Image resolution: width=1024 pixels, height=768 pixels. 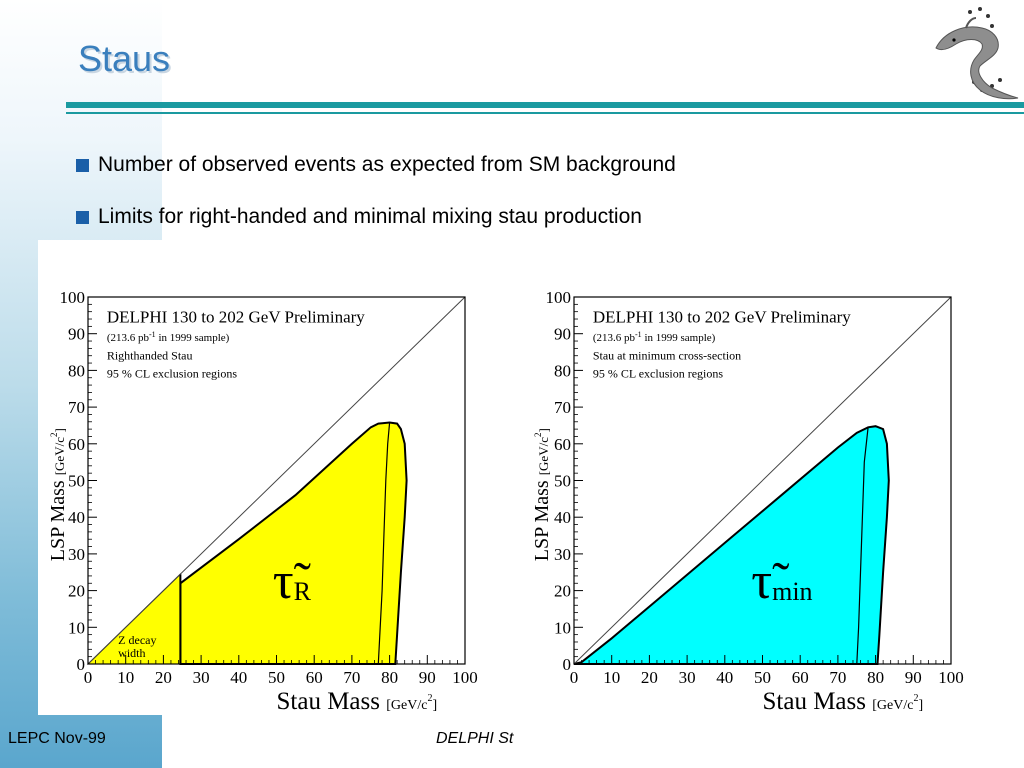 What do you see at coordinates (475, 738) in the screenshot?
I see `footer-center: DELPHI St` at bounding box center [475, 738].